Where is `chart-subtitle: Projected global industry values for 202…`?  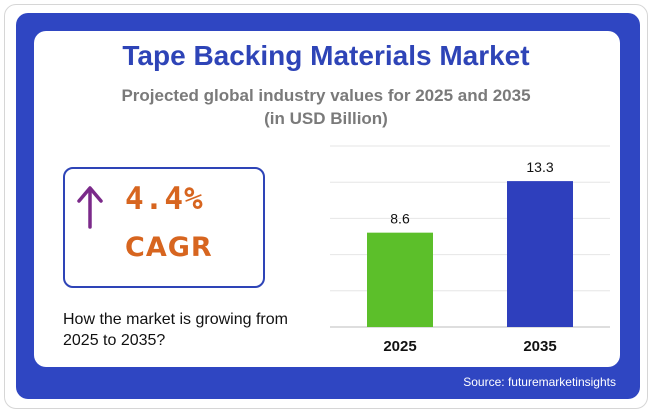 chart-subtitle: Projected global industry values for 202… is located at coordinates (326, 95).